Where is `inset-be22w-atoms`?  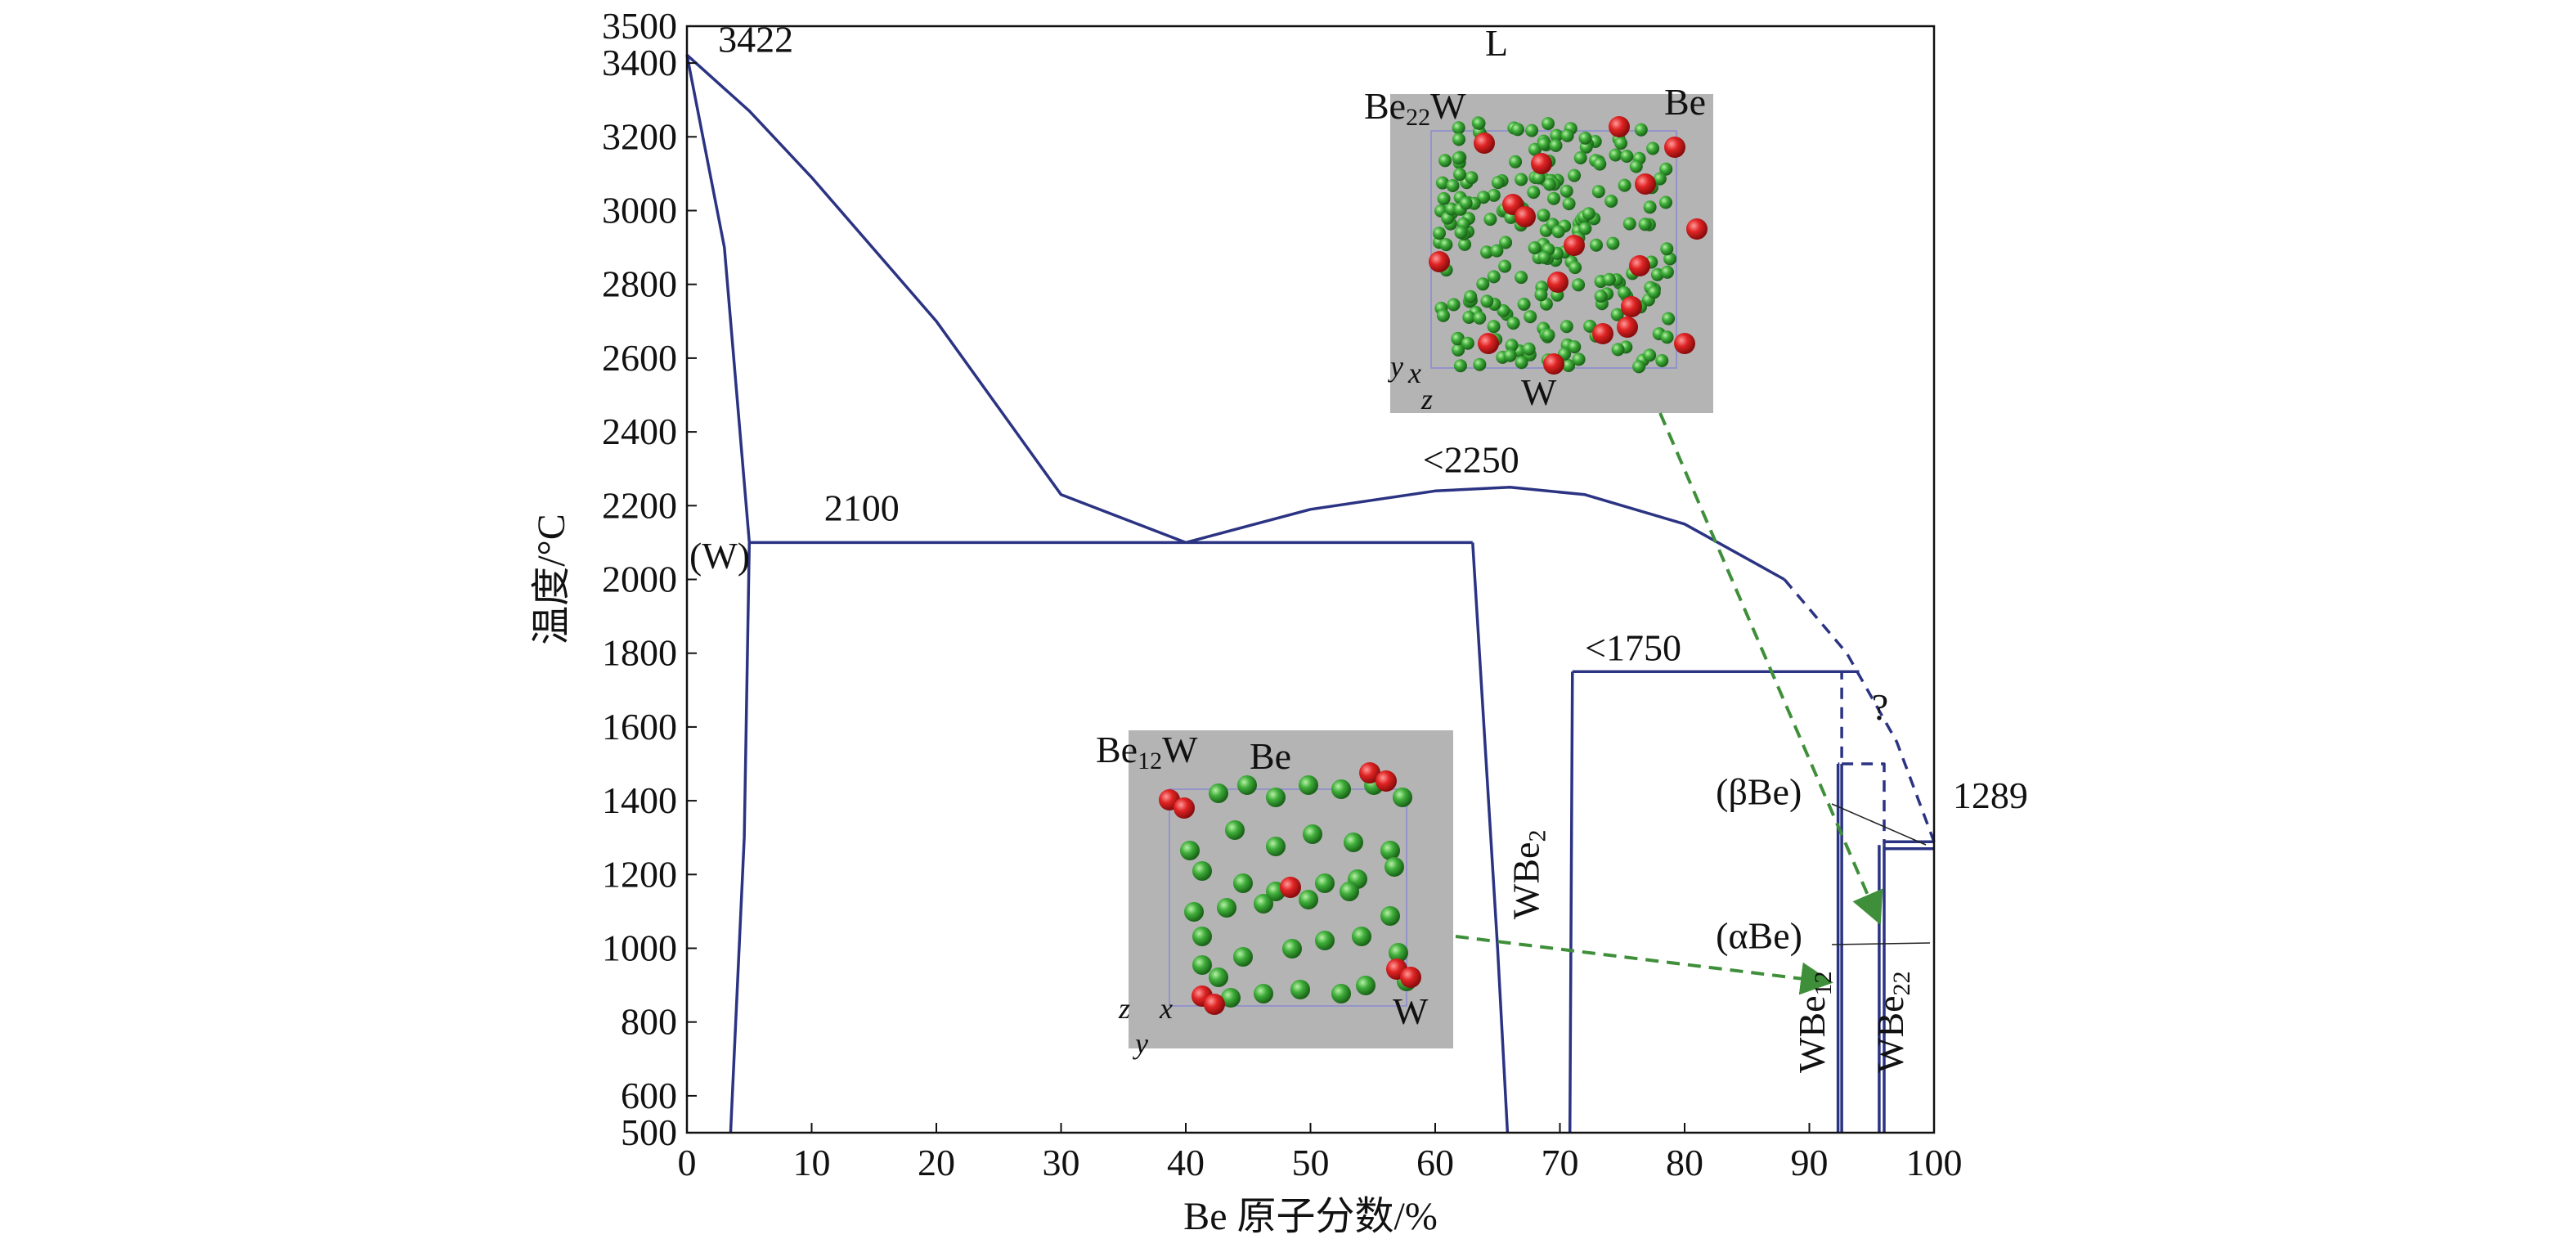 inset-be22w-atoms is located at coordinates (1568, 245).